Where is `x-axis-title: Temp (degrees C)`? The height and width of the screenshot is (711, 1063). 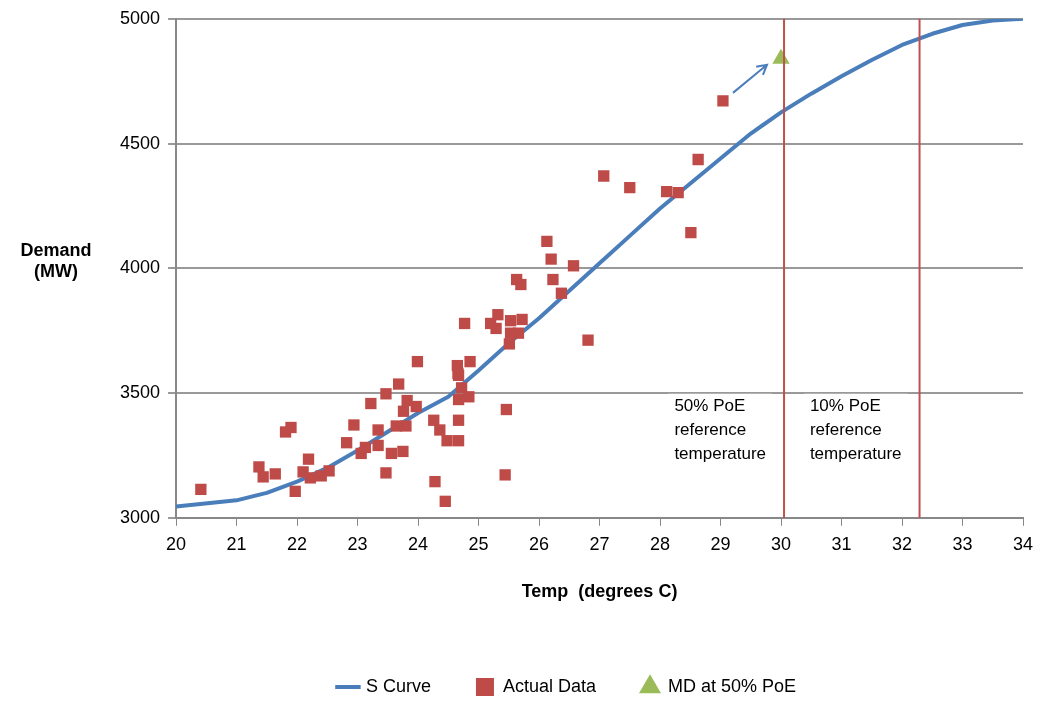
x-axis-title: Temp (degrees C) is located at coordinates (599, 591).